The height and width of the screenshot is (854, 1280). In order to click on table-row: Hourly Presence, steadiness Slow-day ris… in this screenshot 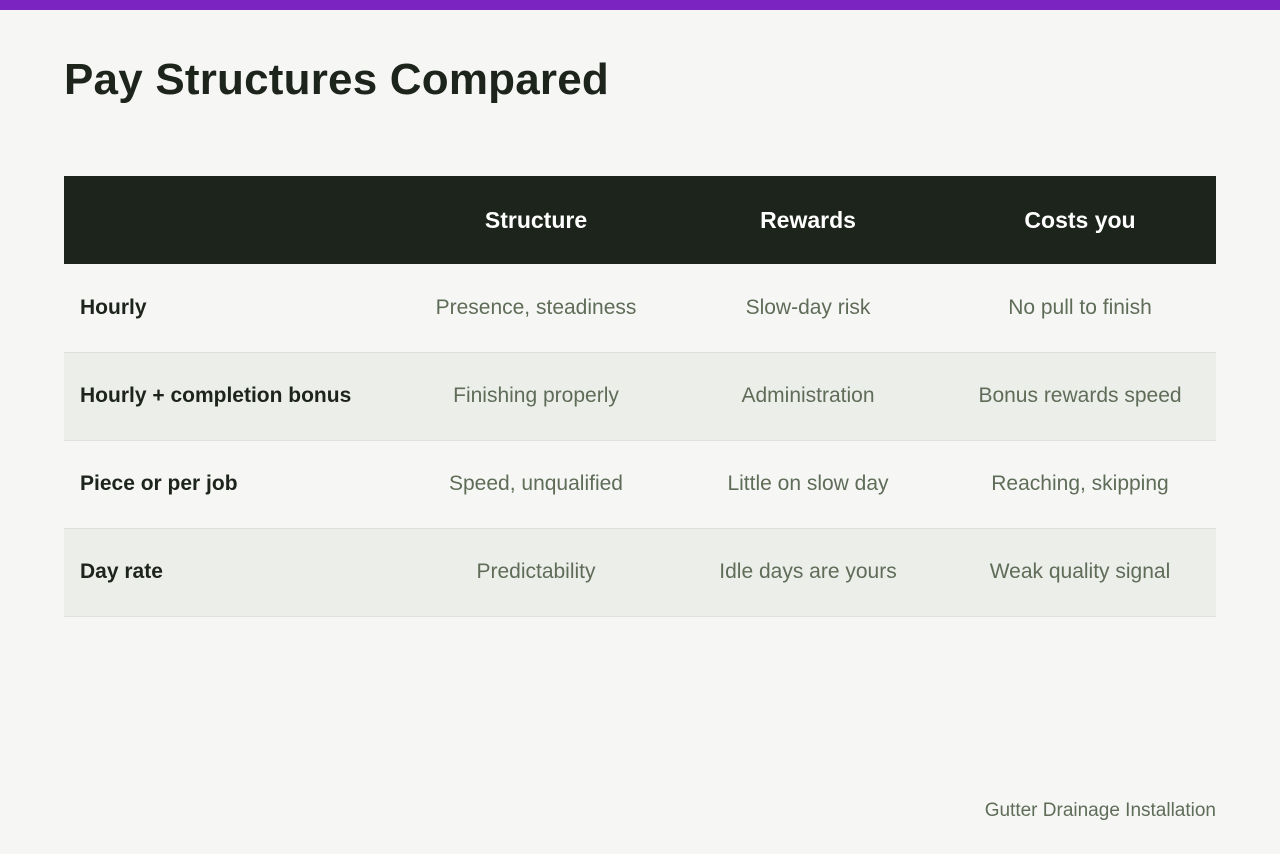, I will do `click(640, 308)`.